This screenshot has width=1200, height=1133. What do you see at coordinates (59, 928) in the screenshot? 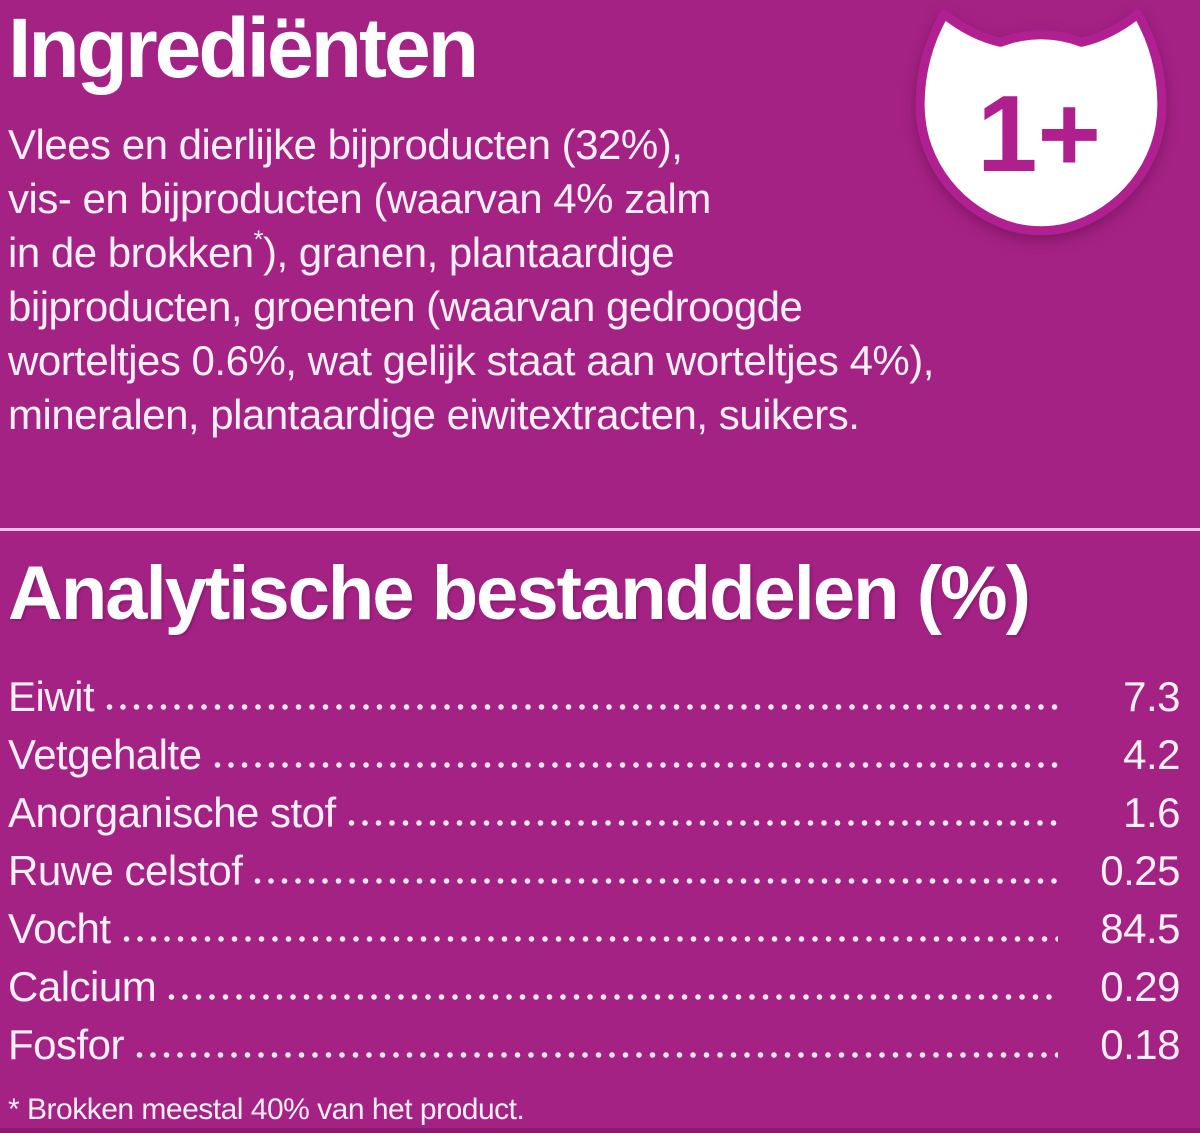
I see `row-label: Vocht` at bounding box center [59, 928].